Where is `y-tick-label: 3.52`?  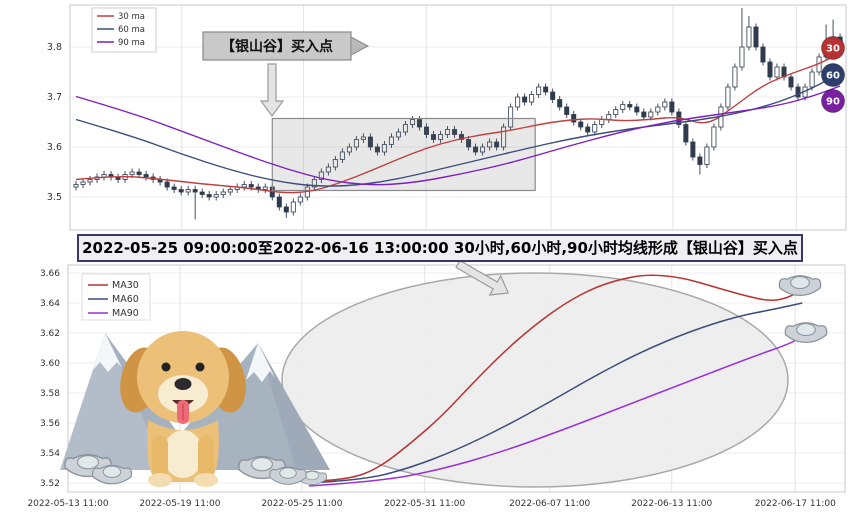 y-tick-label: 3.52 is located at coordinates (50, 484).